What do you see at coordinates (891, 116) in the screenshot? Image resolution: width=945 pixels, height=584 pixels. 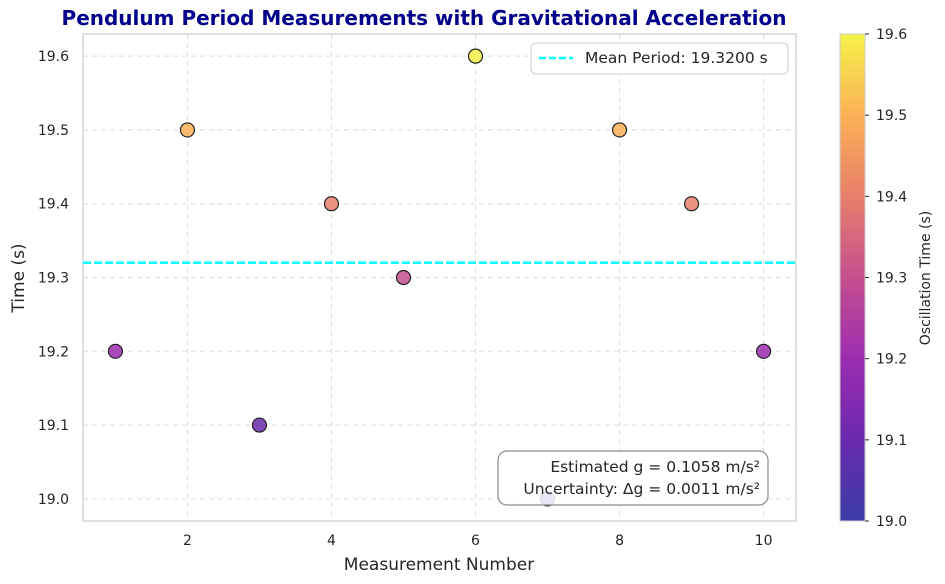 I see `colorbar-tick-label: 19.5` at bounding box center [891, 116].